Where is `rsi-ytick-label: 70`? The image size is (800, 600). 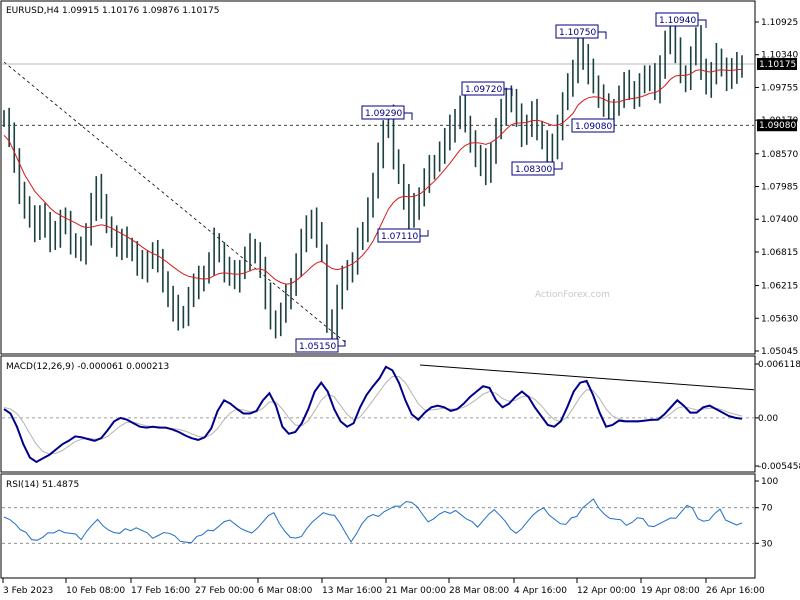
rsi-ytick-label: 70 is located at coordinates (767, 509).